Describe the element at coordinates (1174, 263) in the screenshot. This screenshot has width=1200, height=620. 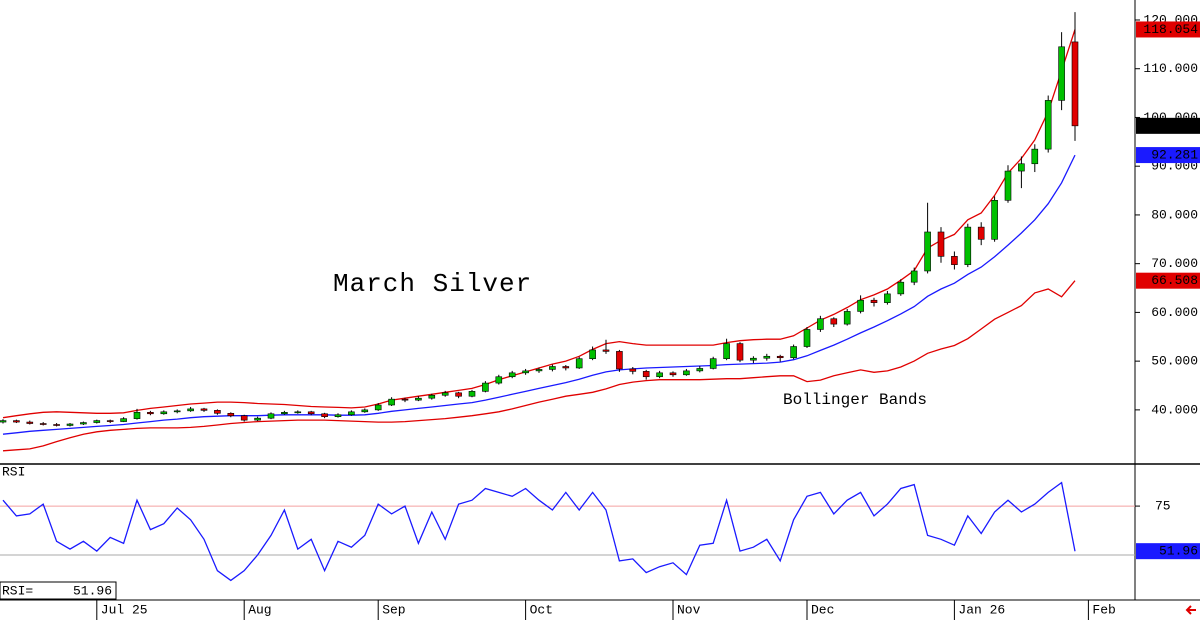
I see `y-tick-label: 70.000` at that location.